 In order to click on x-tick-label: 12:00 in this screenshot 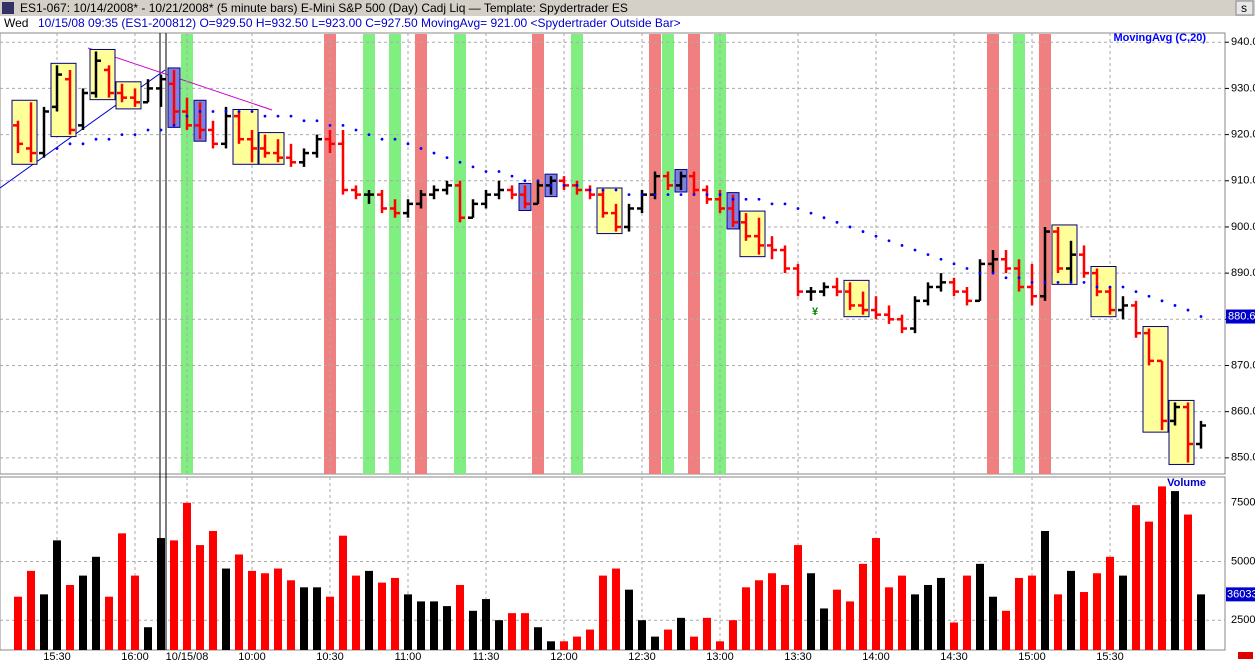, I will do `click(564, 657)`.